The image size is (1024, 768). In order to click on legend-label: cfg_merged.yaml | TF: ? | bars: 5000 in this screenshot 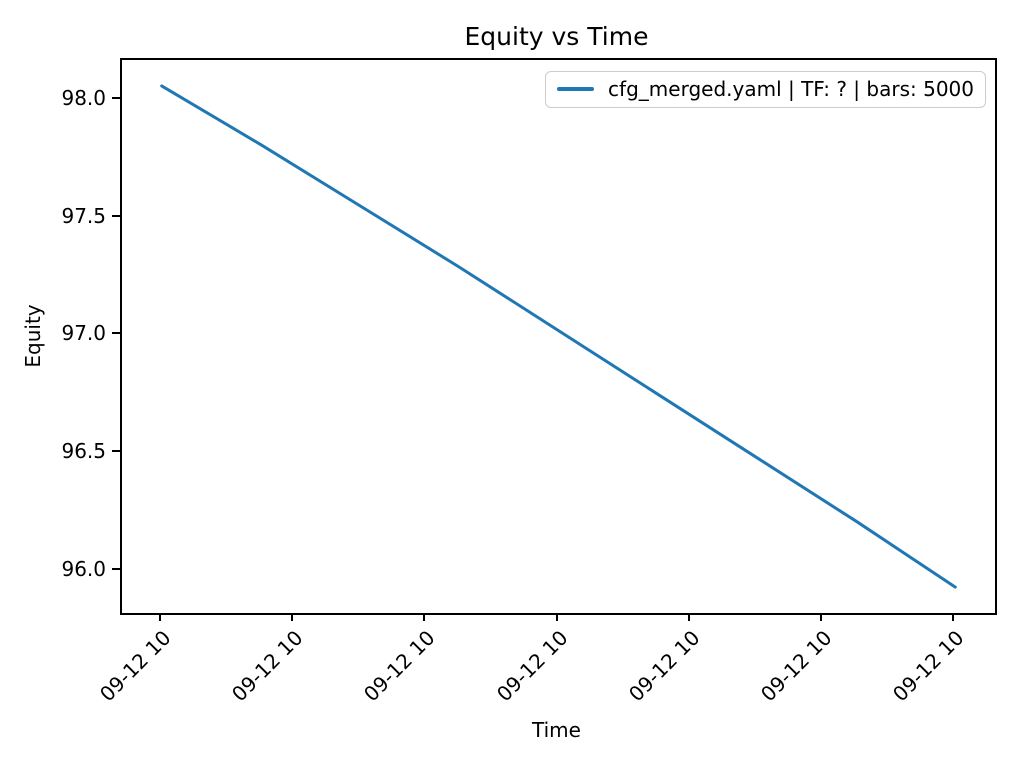, I will do `click(791, 89)`.